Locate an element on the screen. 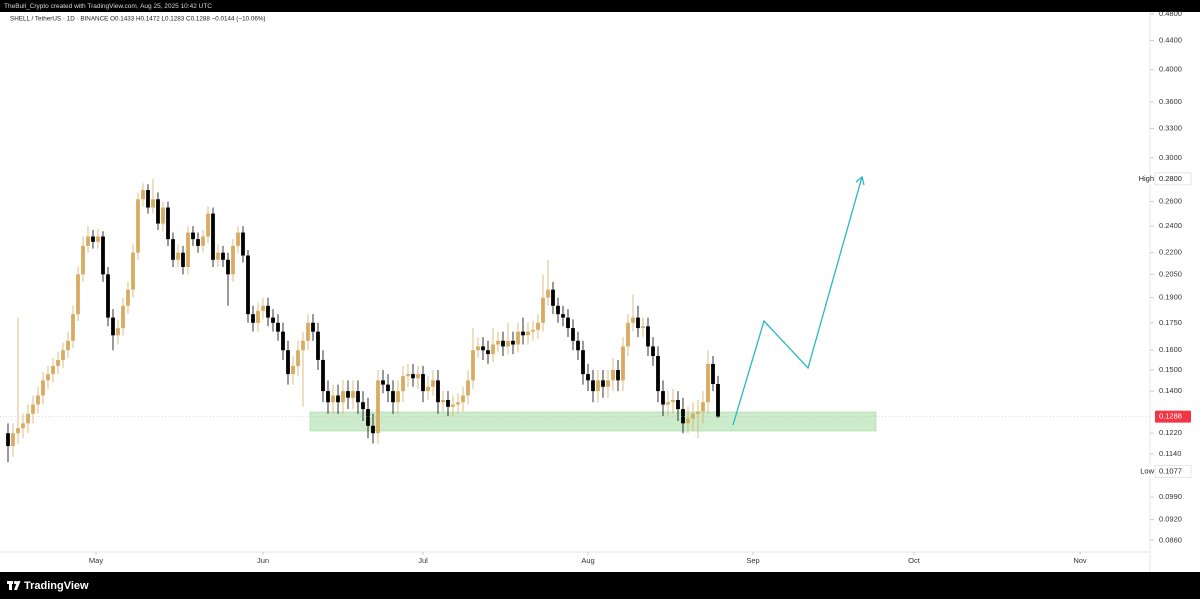 The image size is (1200, 599). price-label-name-box is located at coordinates (1145, 471).